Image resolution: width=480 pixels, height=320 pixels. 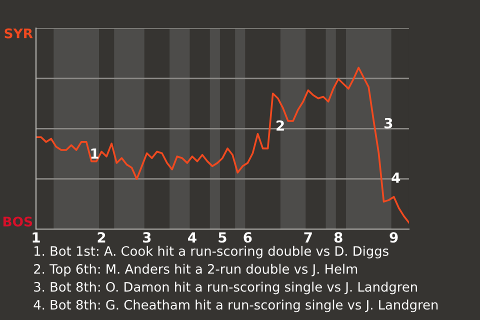 What do you see at coordinates (211, 252) in the screenshot?
I see `text: 1. Bot 1st: A. Cook hit a run-scoring double vs D. Diggs` at bounding box center [211, 252].